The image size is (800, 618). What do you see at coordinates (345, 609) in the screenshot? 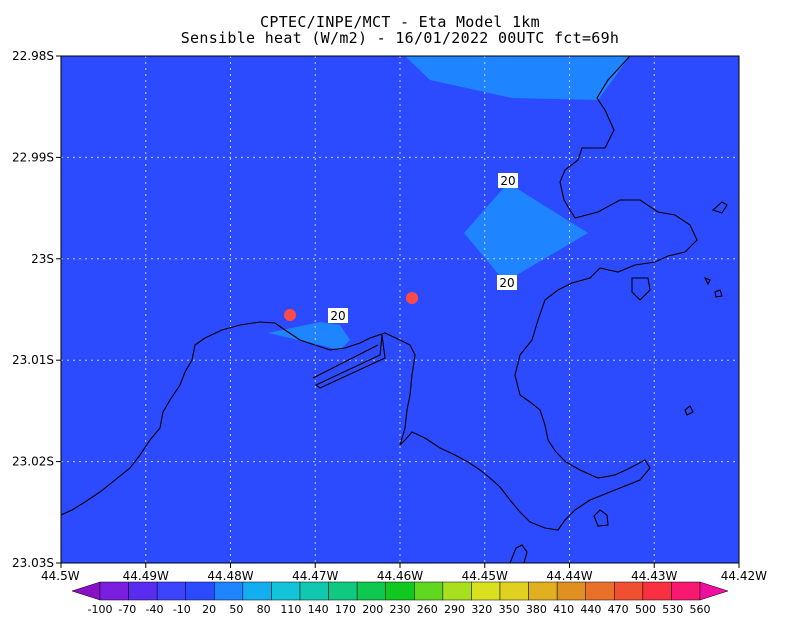
I see `colorbar-label: 170` at bounding box center [345, 609].